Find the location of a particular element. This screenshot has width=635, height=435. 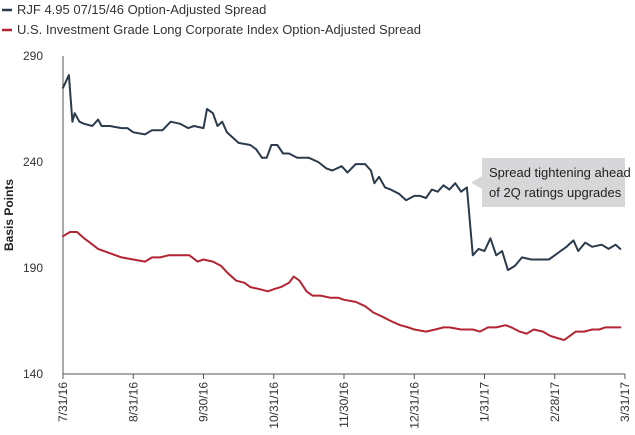

callout-box is located at coordinates (548, 182).